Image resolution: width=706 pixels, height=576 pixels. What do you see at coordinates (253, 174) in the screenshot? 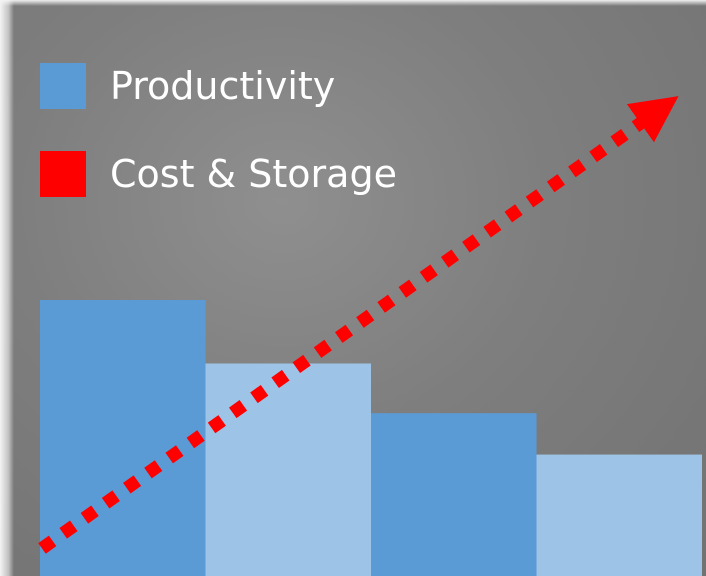
I see `legend-label-cost-storage: Cost & Storage` at bounding box center [253, 174].